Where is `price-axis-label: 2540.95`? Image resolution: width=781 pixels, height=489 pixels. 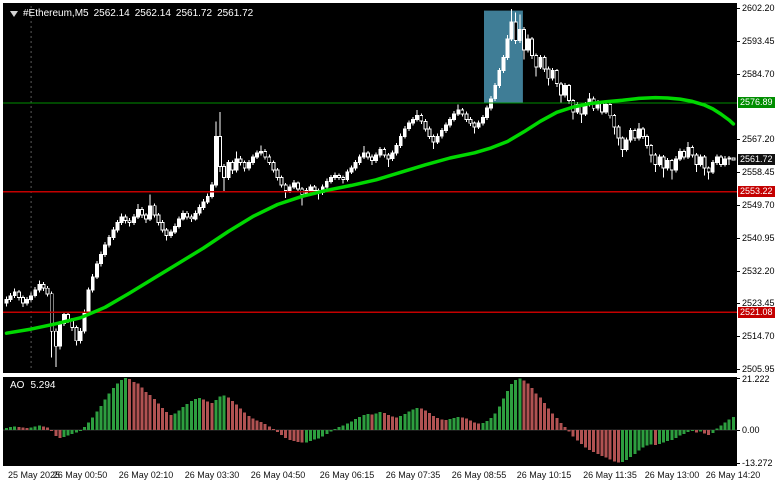
price-axis-label: 2540.95 is located at coordinates (758, 238).